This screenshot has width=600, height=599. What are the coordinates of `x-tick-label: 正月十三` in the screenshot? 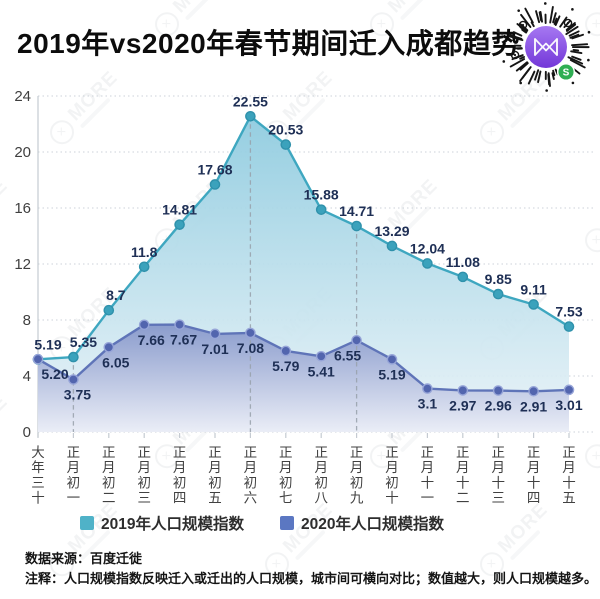 It's located at (498, 475).